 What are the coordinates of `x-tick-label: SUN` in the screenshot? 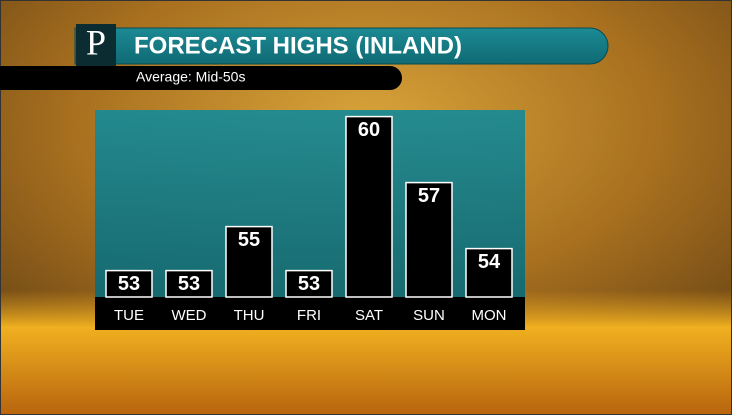 It's located at (429, 315).